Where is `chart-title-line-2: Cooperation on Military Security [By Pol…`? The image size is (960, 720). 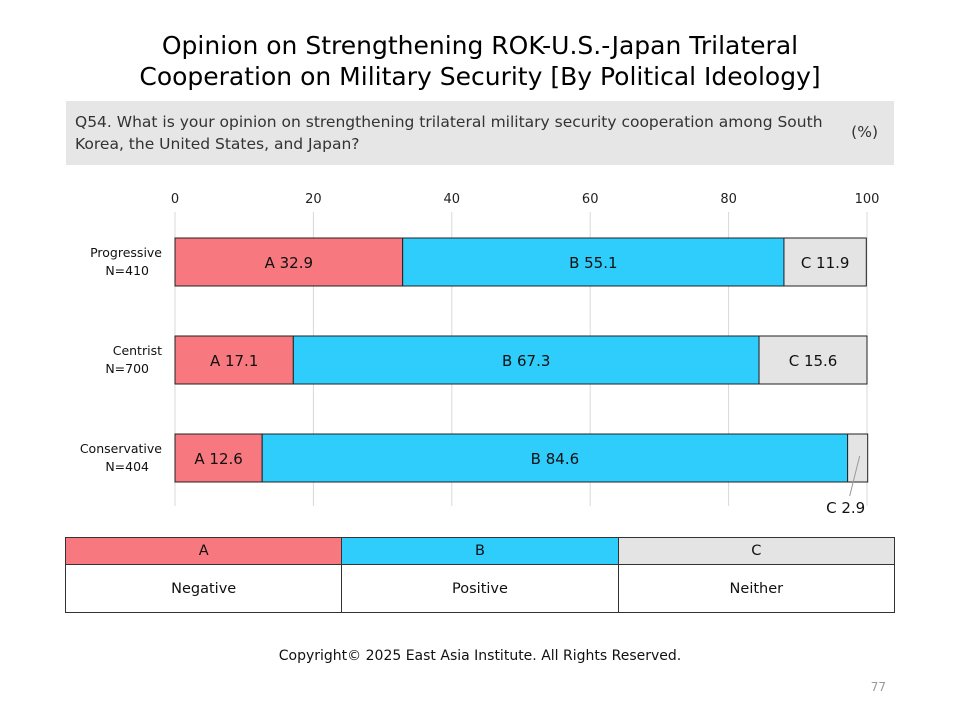 chart-title-line-2: Cooperation on Military Security [By Pol… is located at coordinates (480, 76).